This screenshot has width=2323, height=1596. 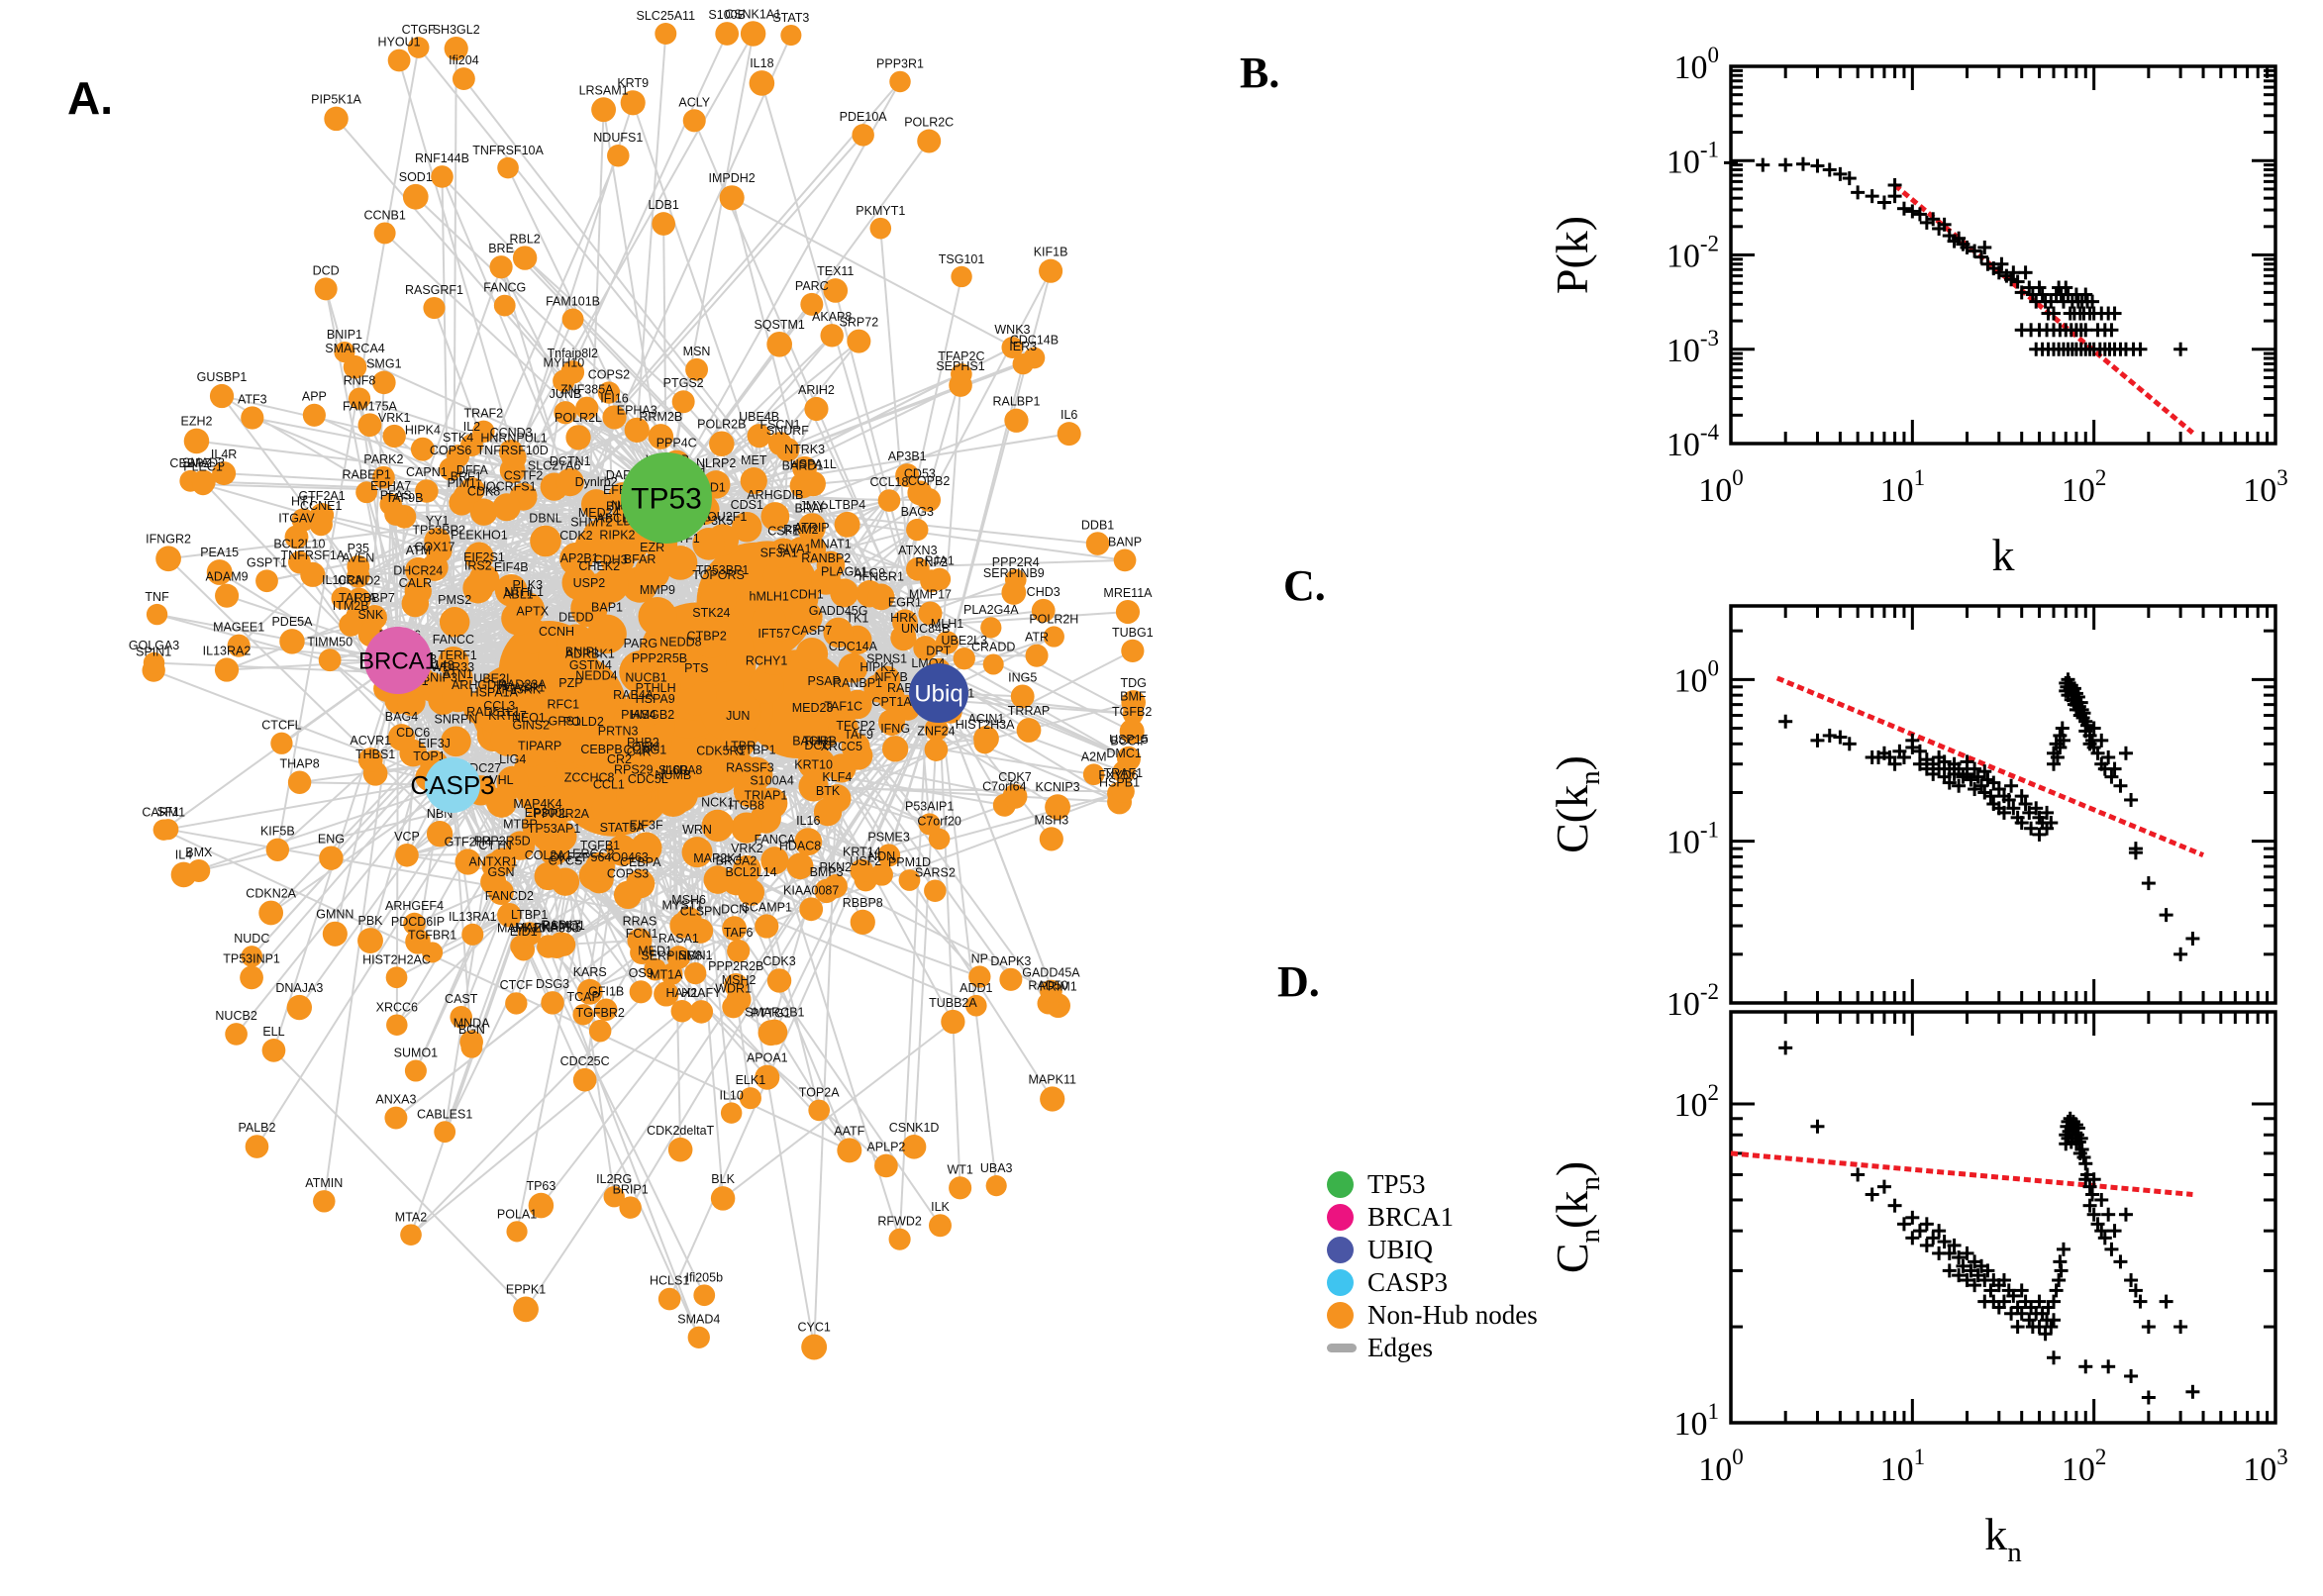 What do you see at coordinates (593, 854) in the screenshot?
I see `network-node-label: ERCC2` at bounding box center [593, 854].